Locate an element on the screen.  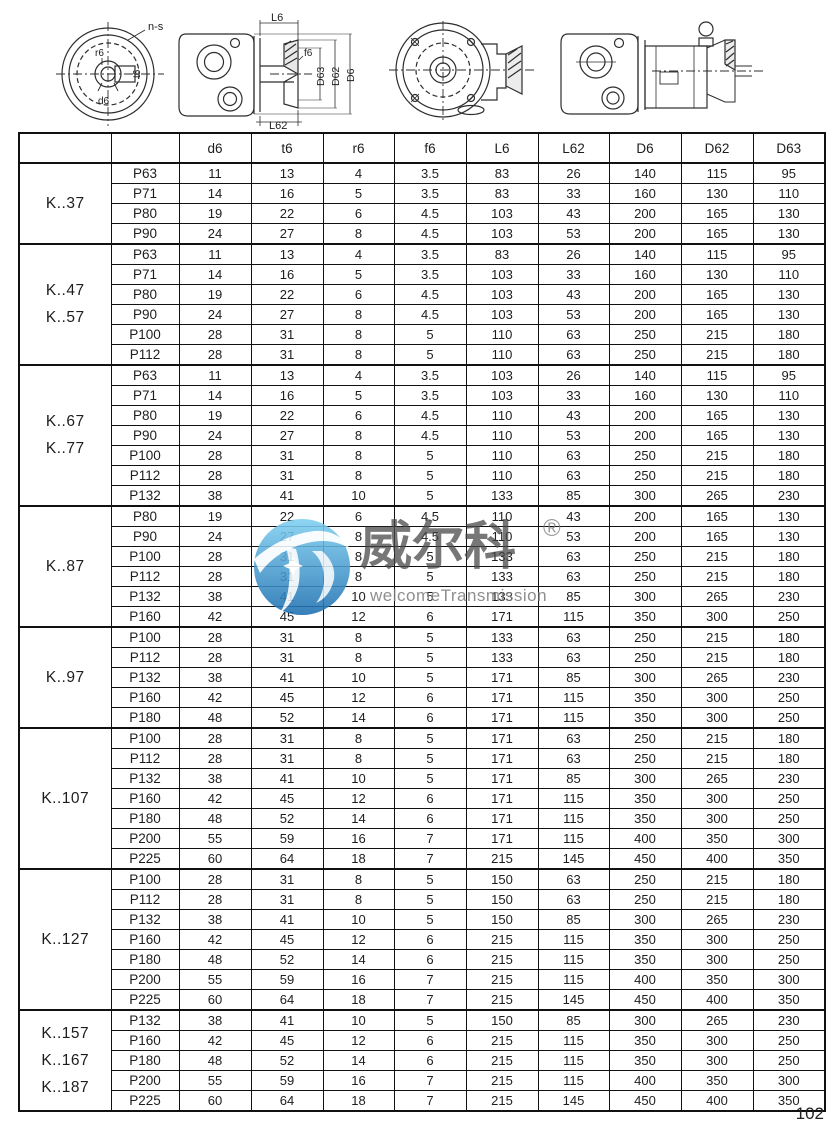
value-cell: 24 is located at coordinates (215, 435).